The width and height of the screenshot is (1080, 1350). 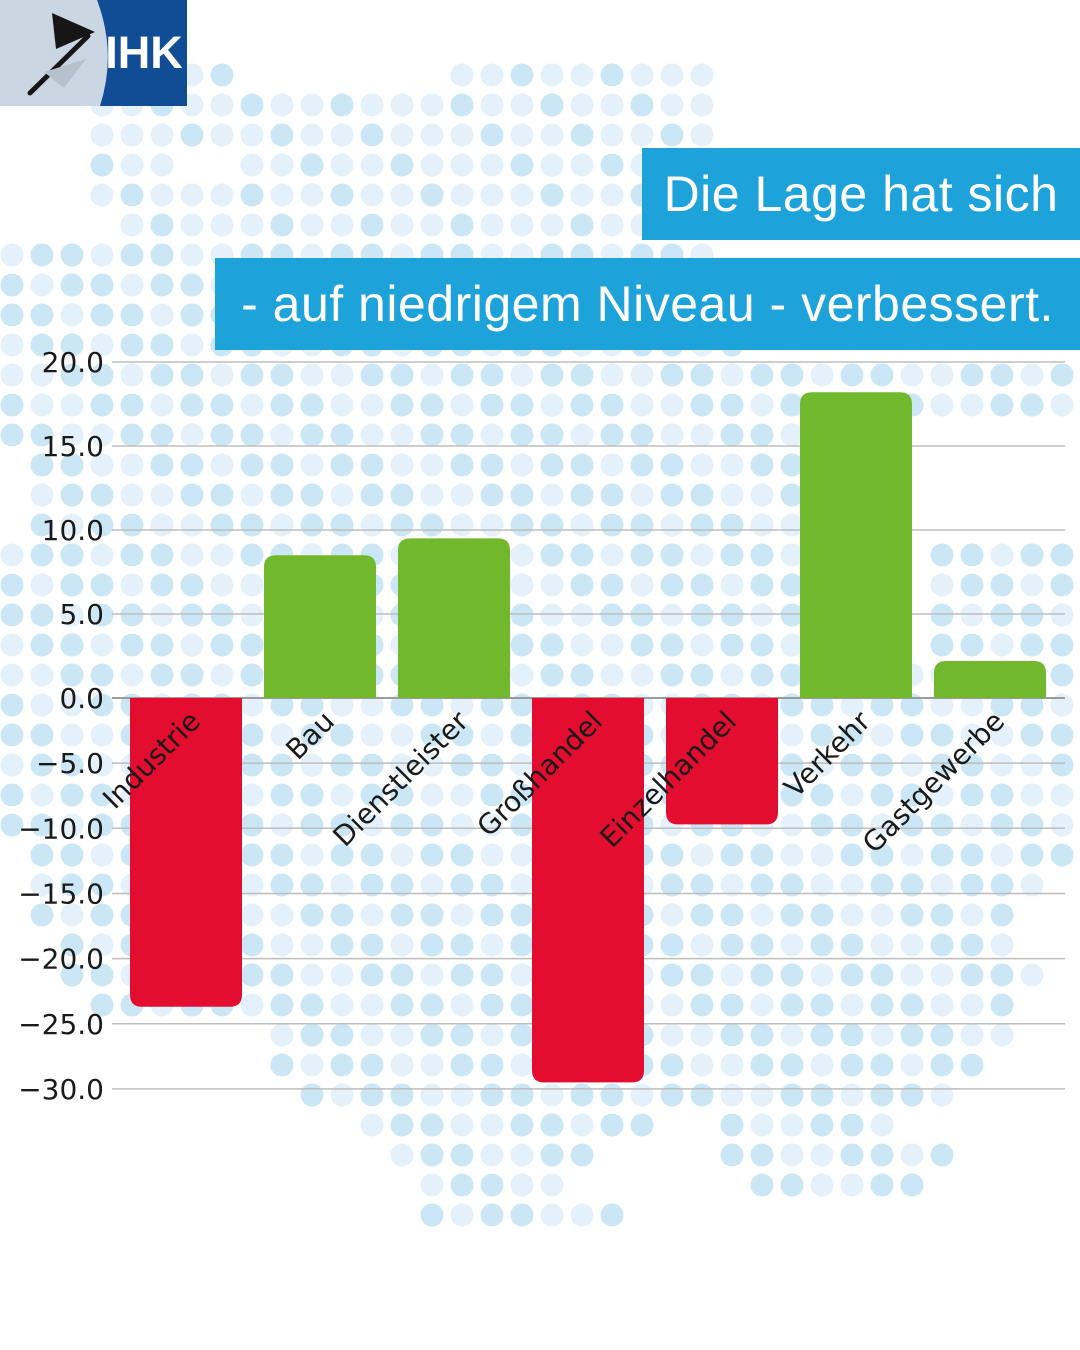 What do you see at coordinates (81, 614) in the screenshot?
I see `ytick-label-5: 5.0` at bounding box center [81, 614].